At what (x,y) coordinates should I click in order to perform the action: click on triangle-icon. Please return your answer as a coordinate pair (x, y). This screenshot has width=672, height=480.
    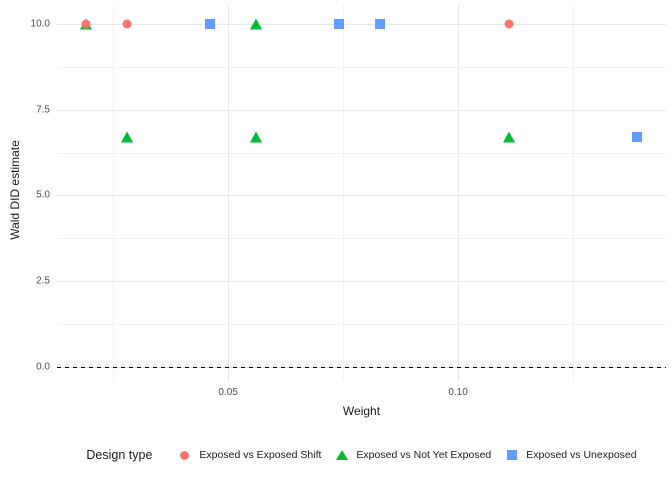
    Looking at the image, I should click on (341, 455).